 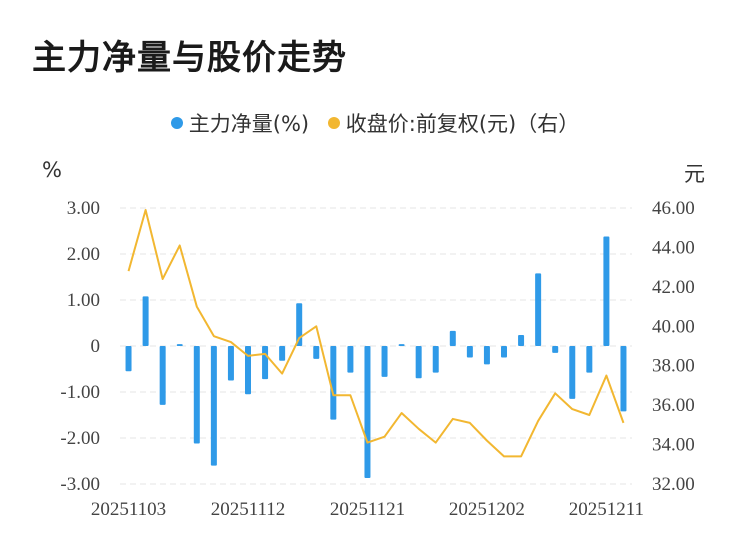 I want to click on left-tick-label: 3.00, so click(x=83, y=208).